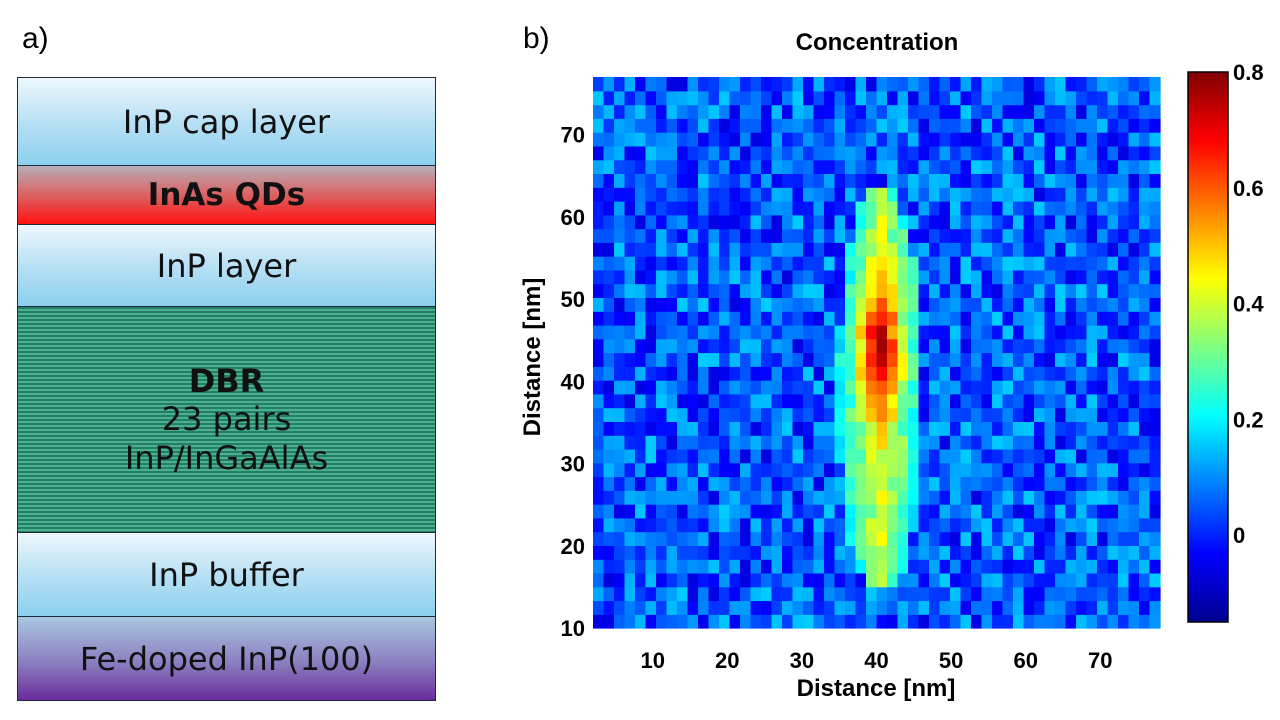 This screenshot has width=1280, height=720. I want to click on colorbar-tick-label: 0.6, so click(1248, 188).